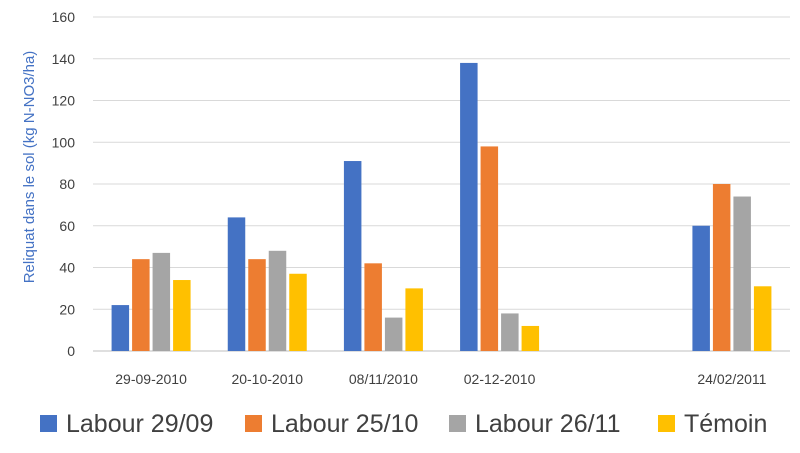 This screenshot has width=800, height=453. I want to click on y-tick-label: 20, so click(67, 309).